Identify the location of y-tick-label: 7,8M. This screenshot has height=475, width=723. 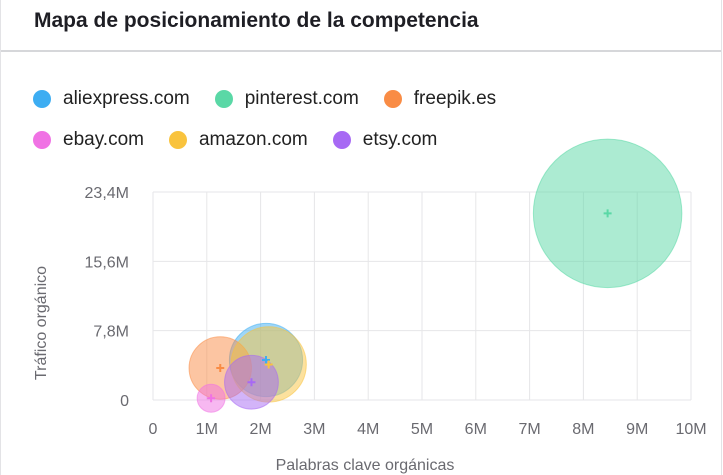
(111, 332).